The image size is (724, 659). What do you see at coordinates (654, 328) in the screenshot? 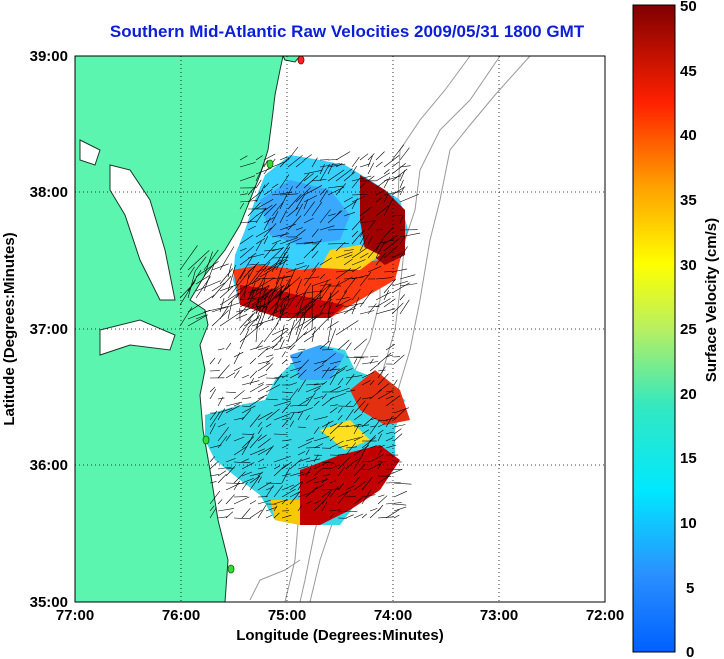
I see `colorbar` at bounding box center [654, 328].